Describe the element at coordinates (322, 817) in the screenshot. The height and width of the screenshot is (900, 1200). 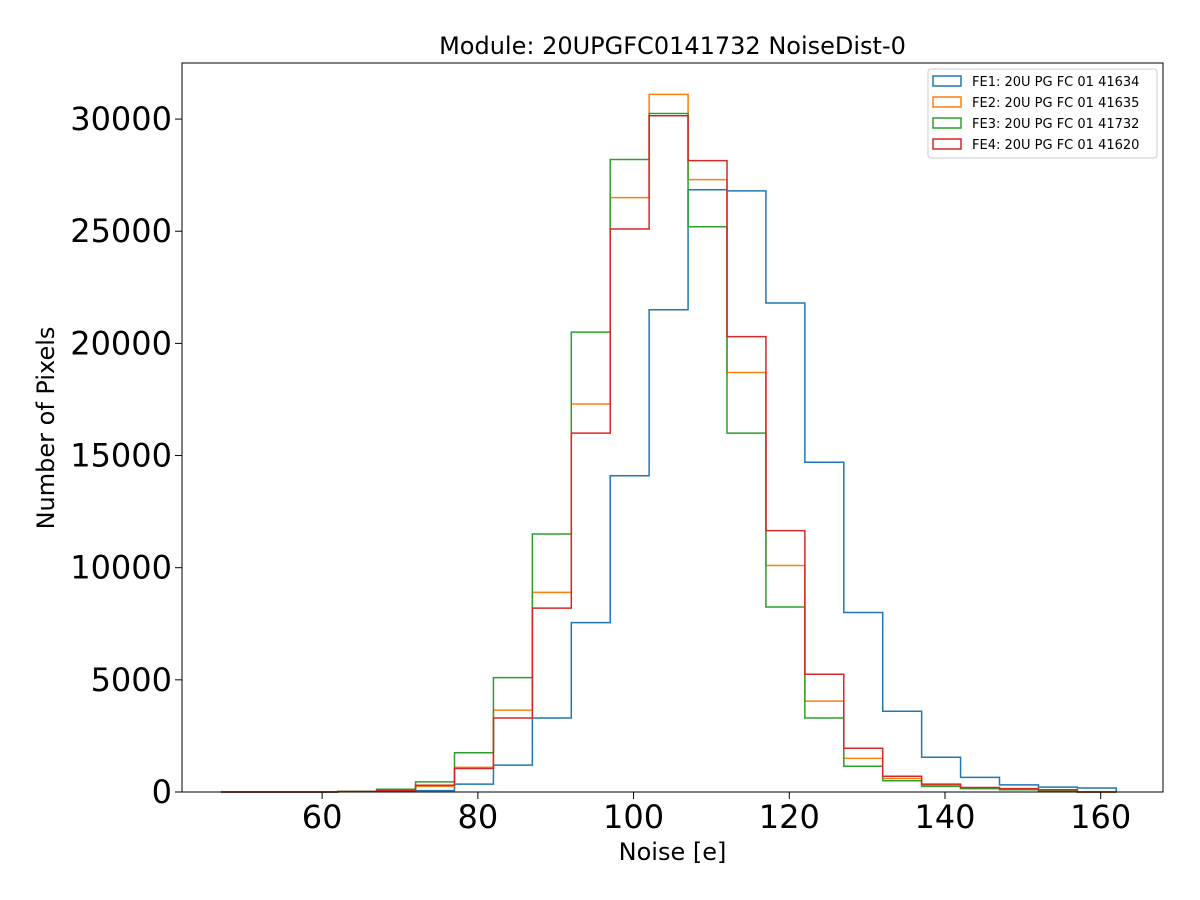
I see `x-tick-label: 60` at that location.